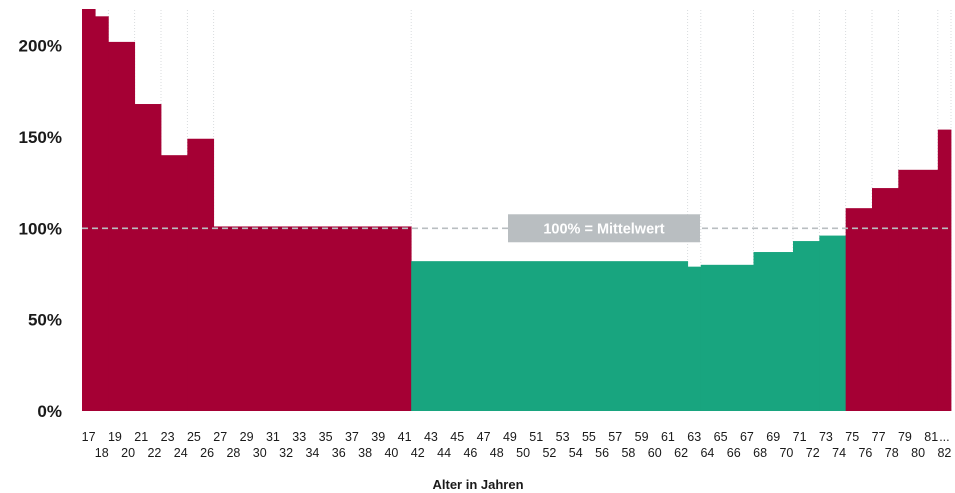 The image size is (955, 493). I want to click on reference-label: 100% = Mittelwert, so click(603, 229).